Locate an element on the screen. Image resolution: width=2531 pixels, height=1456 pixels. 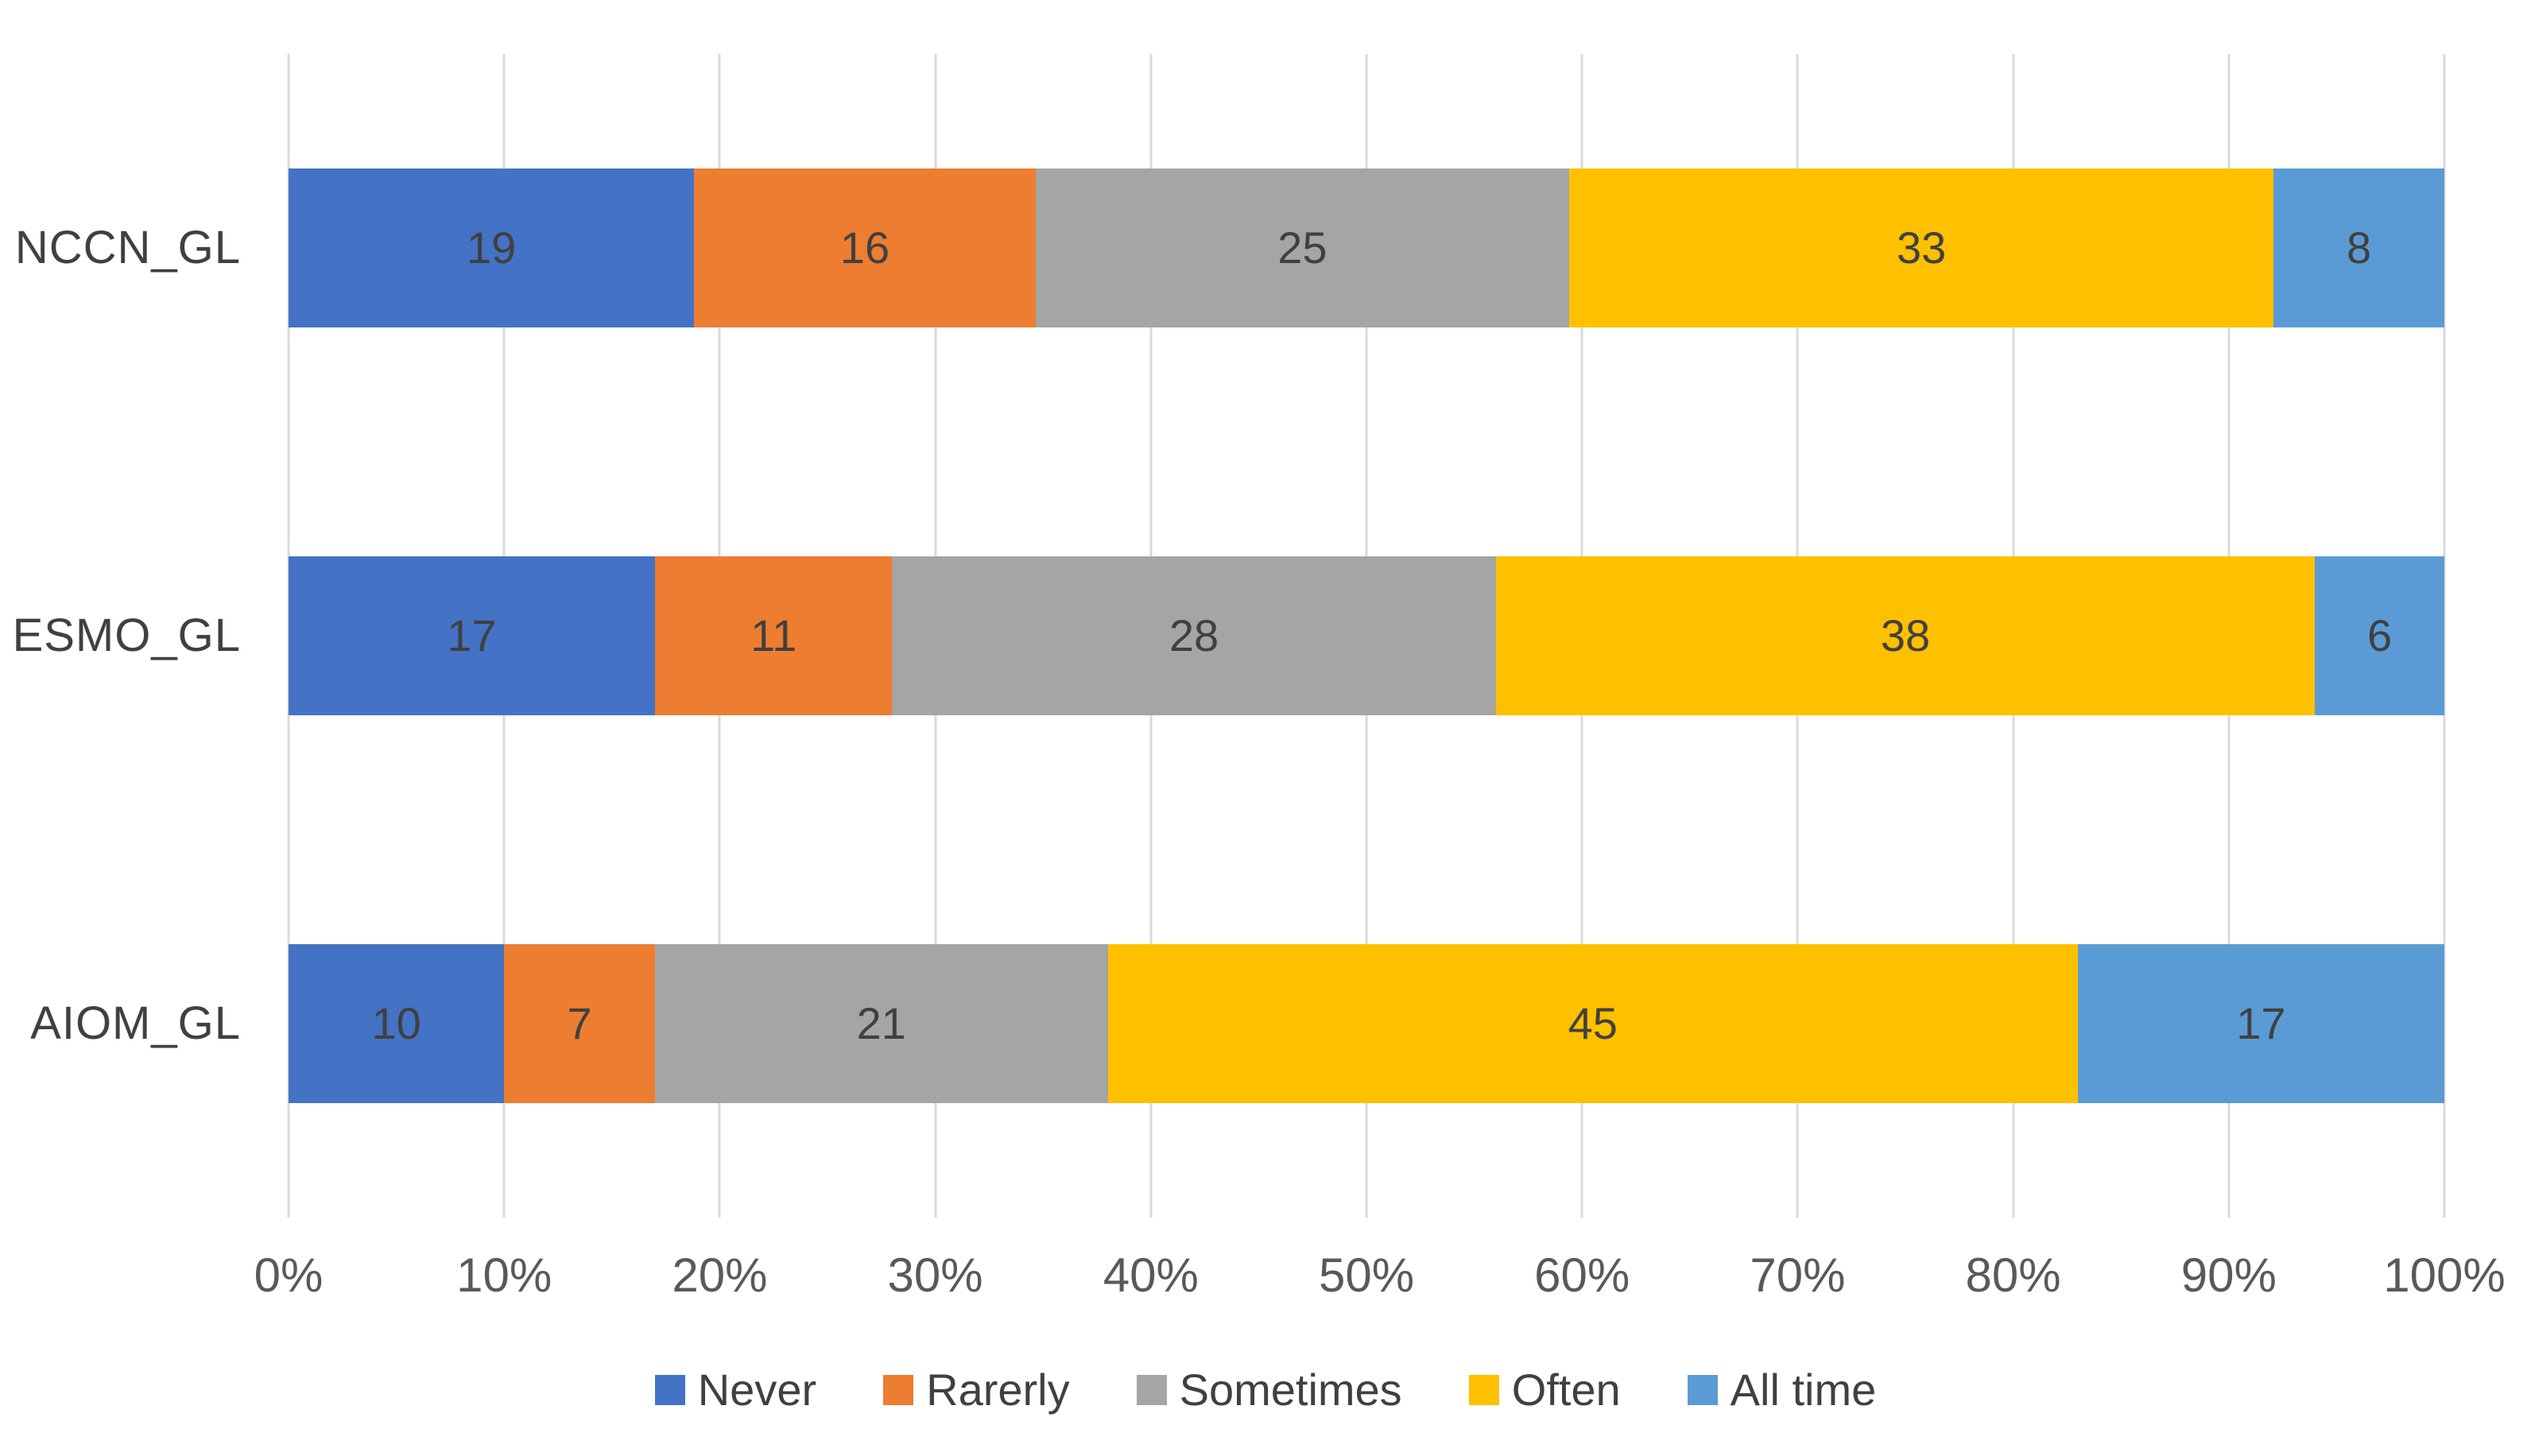
bar-segment-never: 10 is located at coordinates (397, 1023).